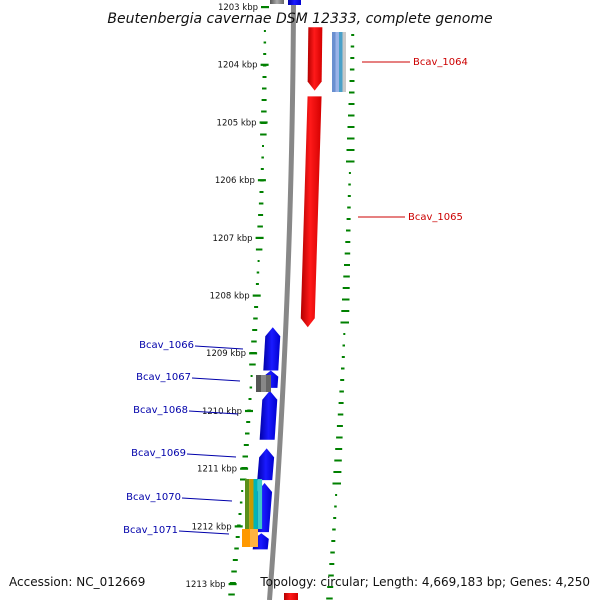 This screenshot has height=600, width=600. What do you see at coordinates (153, 497) in the screenshot?
I see `gene-label: Bcav_1070` at bounding box center [153, 497].